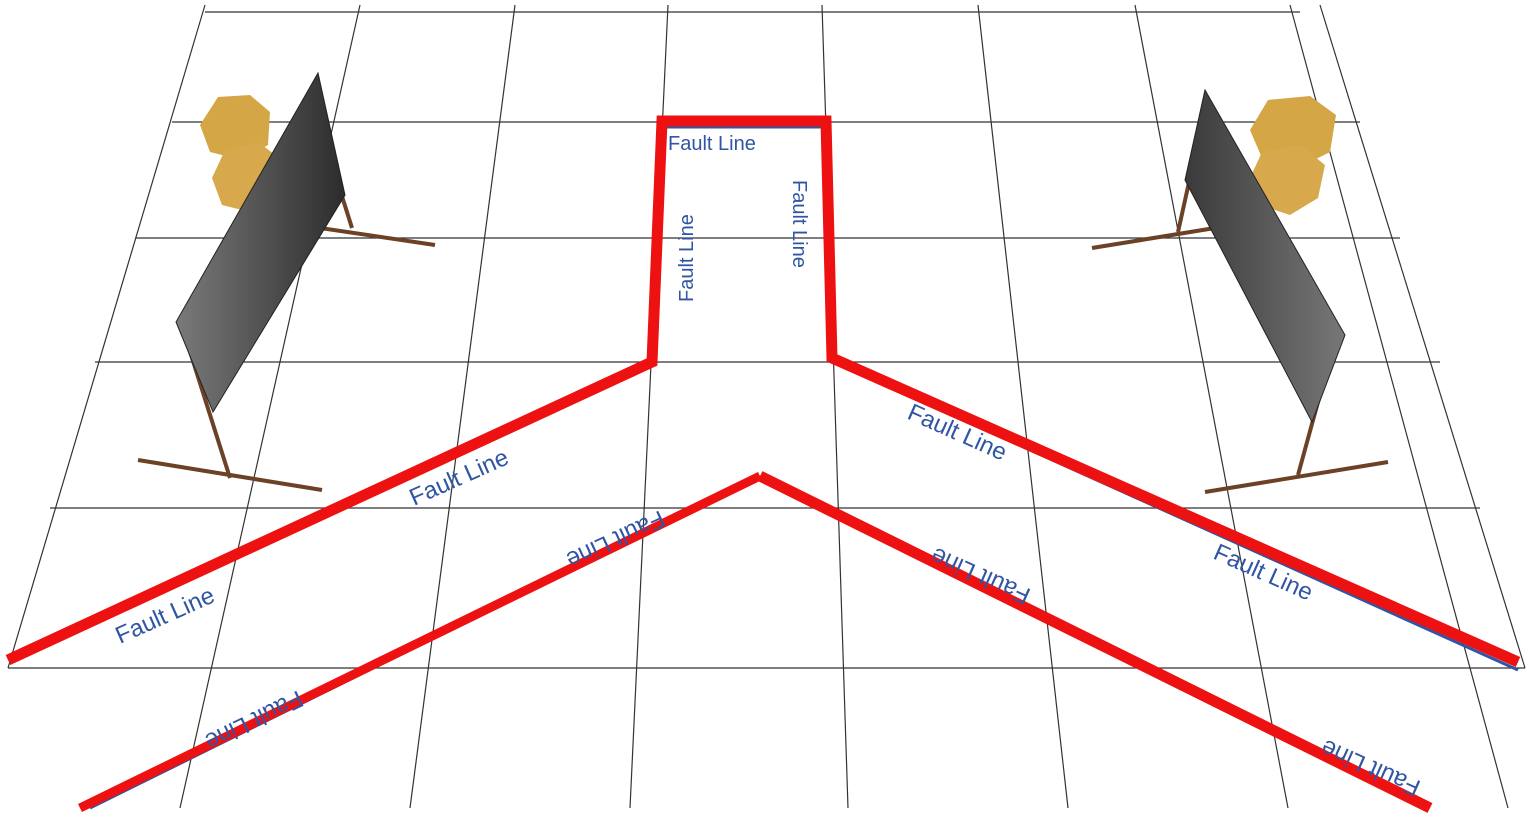 This screenshot has height=813, width=1531. Describe the element at coordinates (712, 144) in the screenshot. I see `fault-label-top: Fault Line` at that location.